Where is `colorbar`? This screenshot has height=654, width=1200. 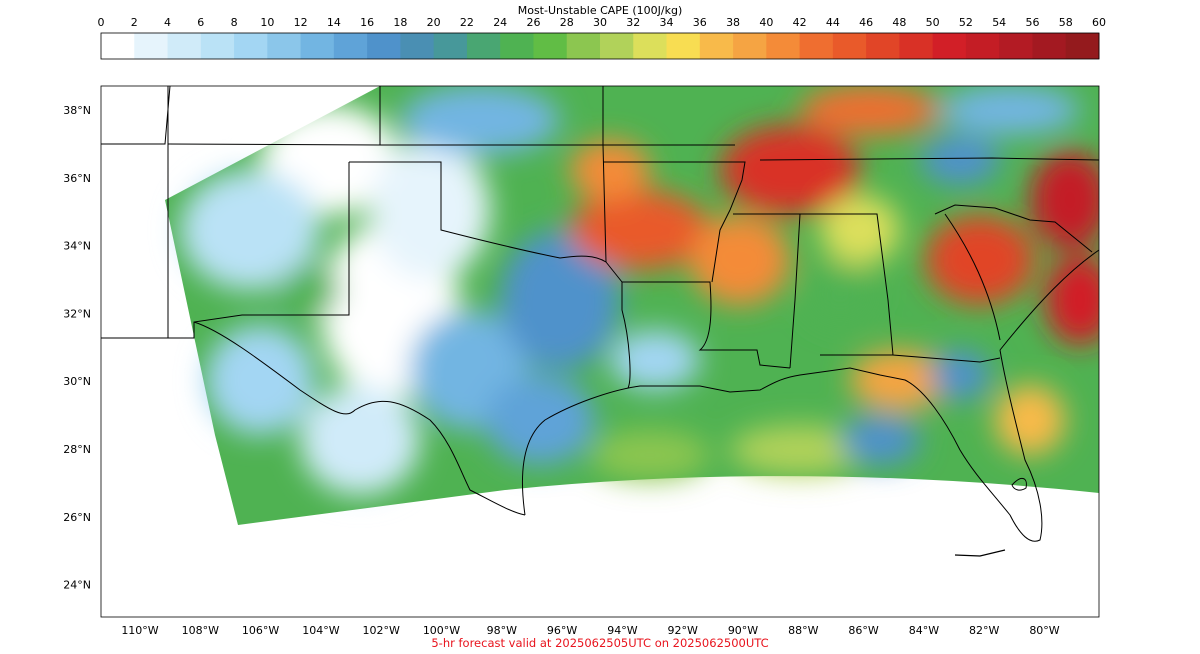
colorbar is located at coordinates (600, 46).